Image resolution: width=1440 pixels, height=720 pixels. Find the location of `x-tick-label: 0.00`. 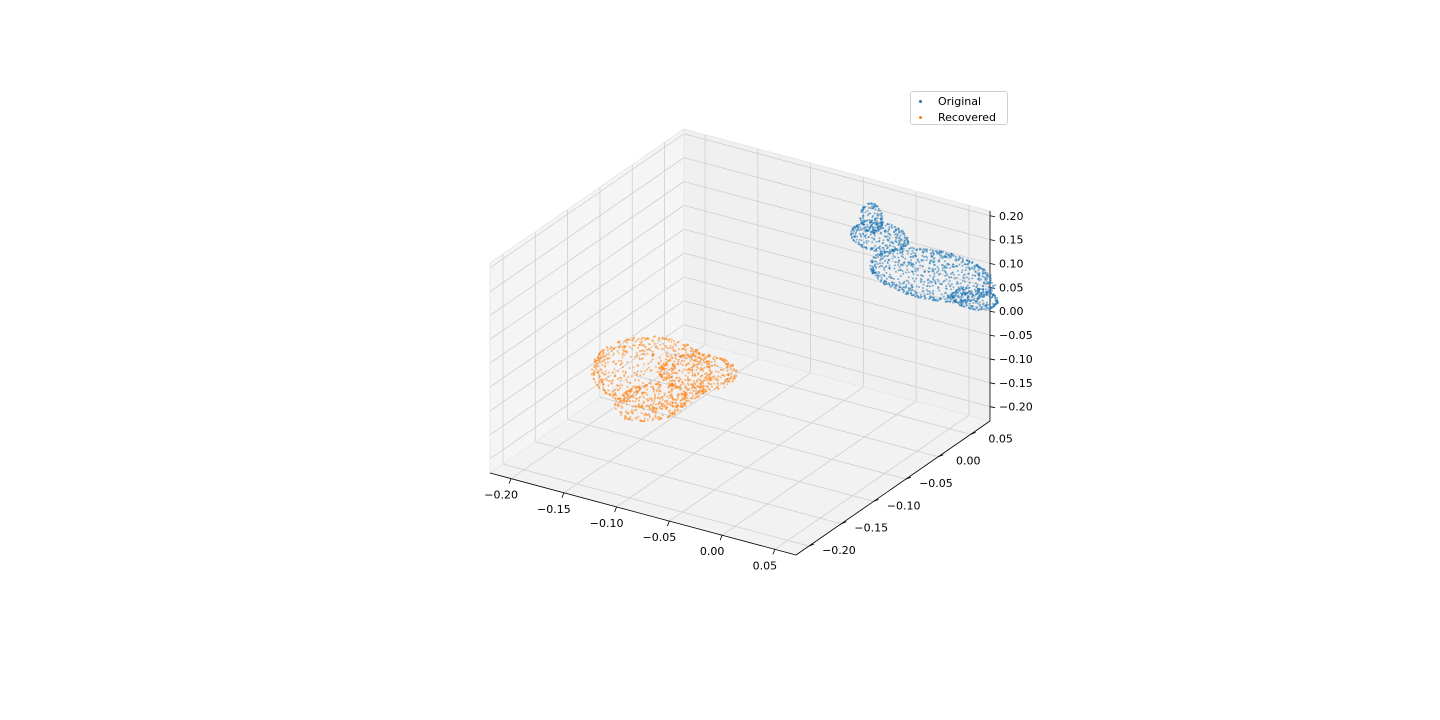

x-tick-label: 0.00 is located at coordinates (712, 551).